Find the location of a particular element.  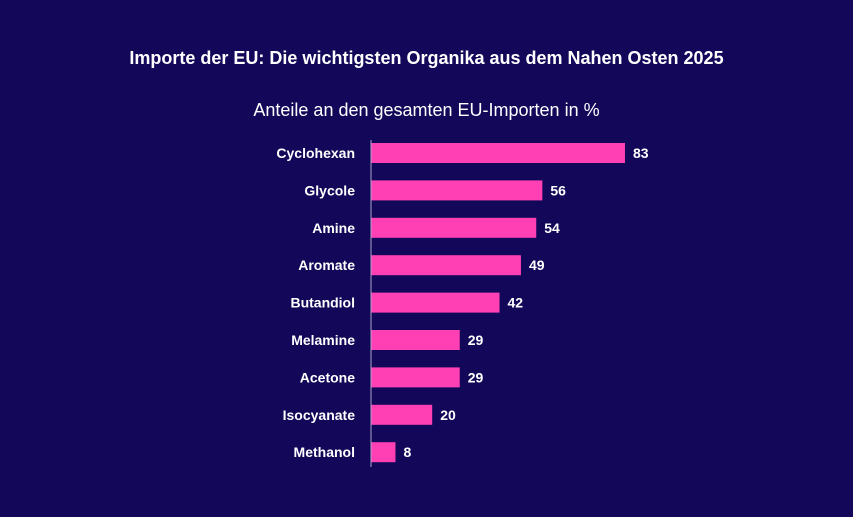

data-label: 49 is located at coordinates (537, 265).